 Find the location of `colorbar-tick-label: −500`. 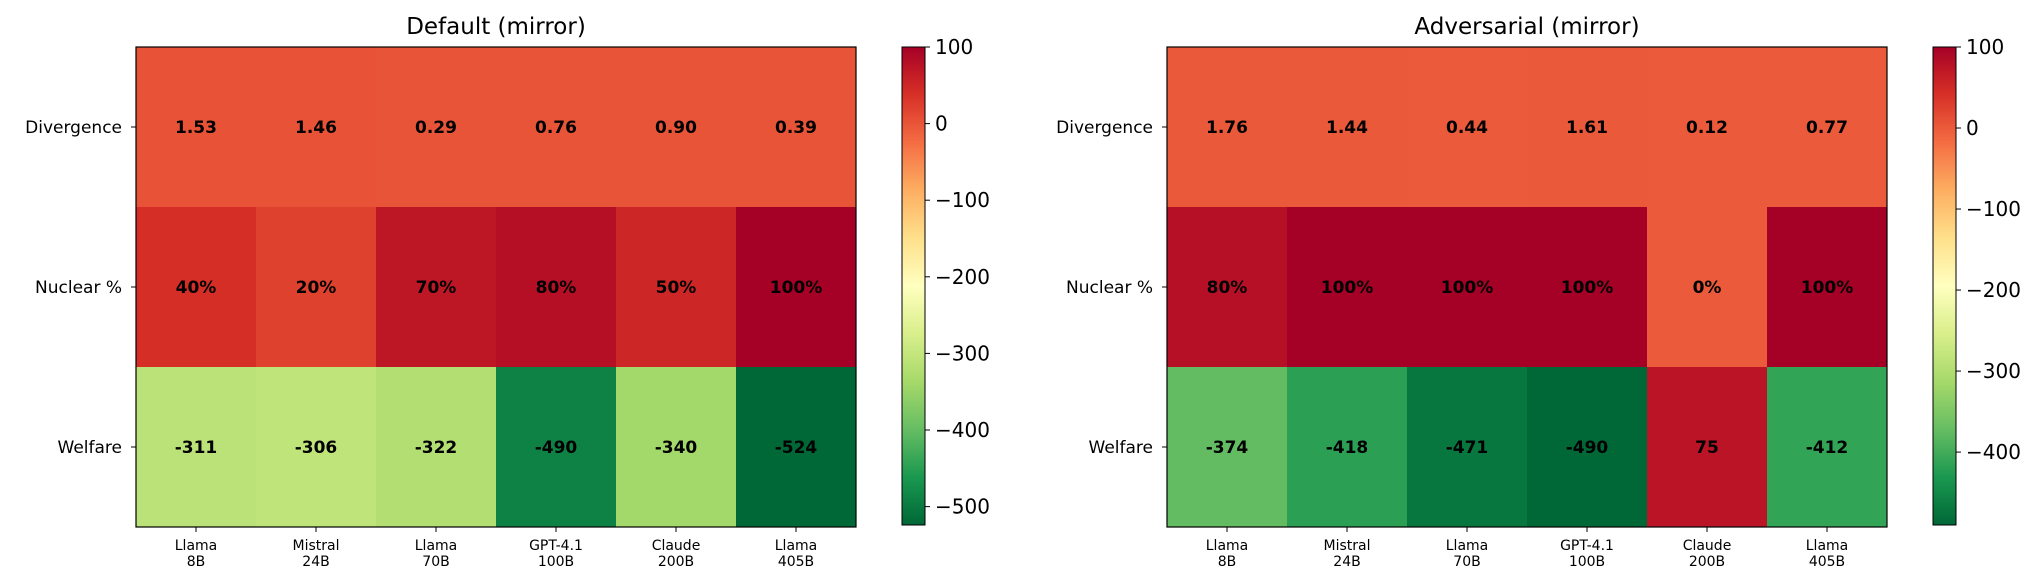

colorbar-tick-label: −500 is located at coordinates (962, 507).